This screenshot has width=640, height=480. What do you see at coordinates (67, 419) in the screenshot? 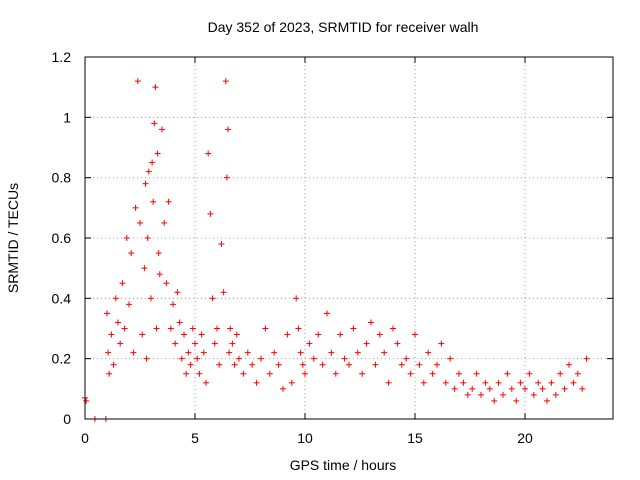
I see `y-tick-label: 0` at bounding box center [67, 419].